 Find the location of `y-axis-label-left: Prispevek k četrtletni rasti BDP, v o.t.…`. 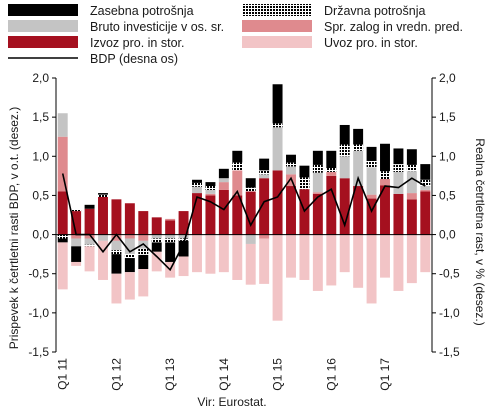

y-axis-label-left: Prispevek k četrtletni rasti BDP, v o.t.… is located at coordinates (14, 228).